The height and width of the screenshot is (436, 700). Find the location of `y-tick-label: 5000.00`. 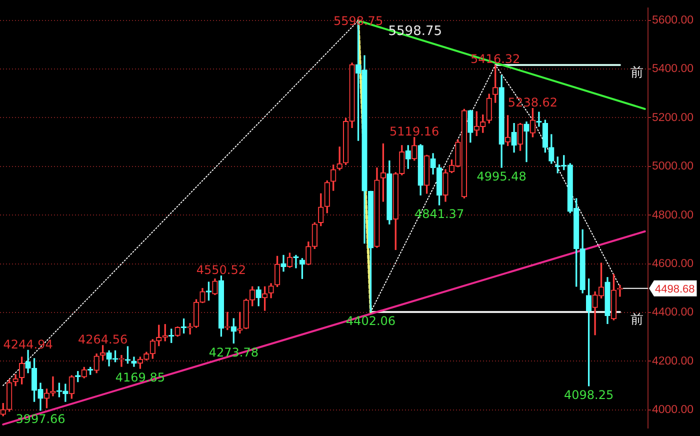

y-tick-label: 5000.00 is located at coordinates (673, 166).